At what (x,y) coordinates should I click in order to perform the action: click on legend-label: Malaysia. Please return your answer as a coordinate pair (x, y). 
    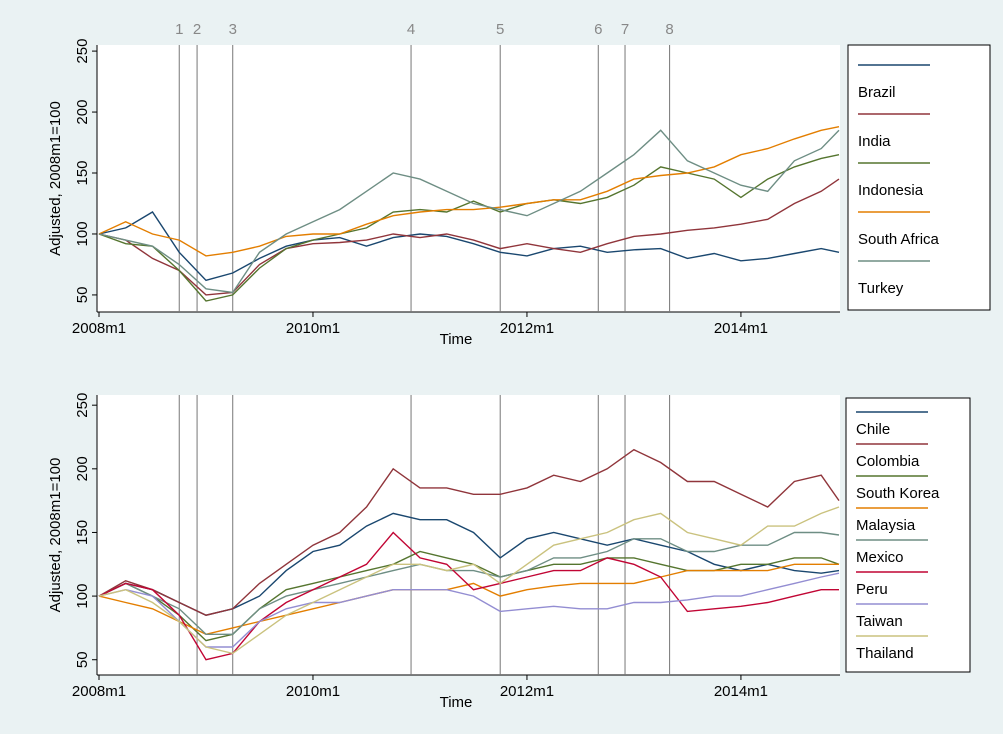
    Looking at the image, I should click on (886, 525).